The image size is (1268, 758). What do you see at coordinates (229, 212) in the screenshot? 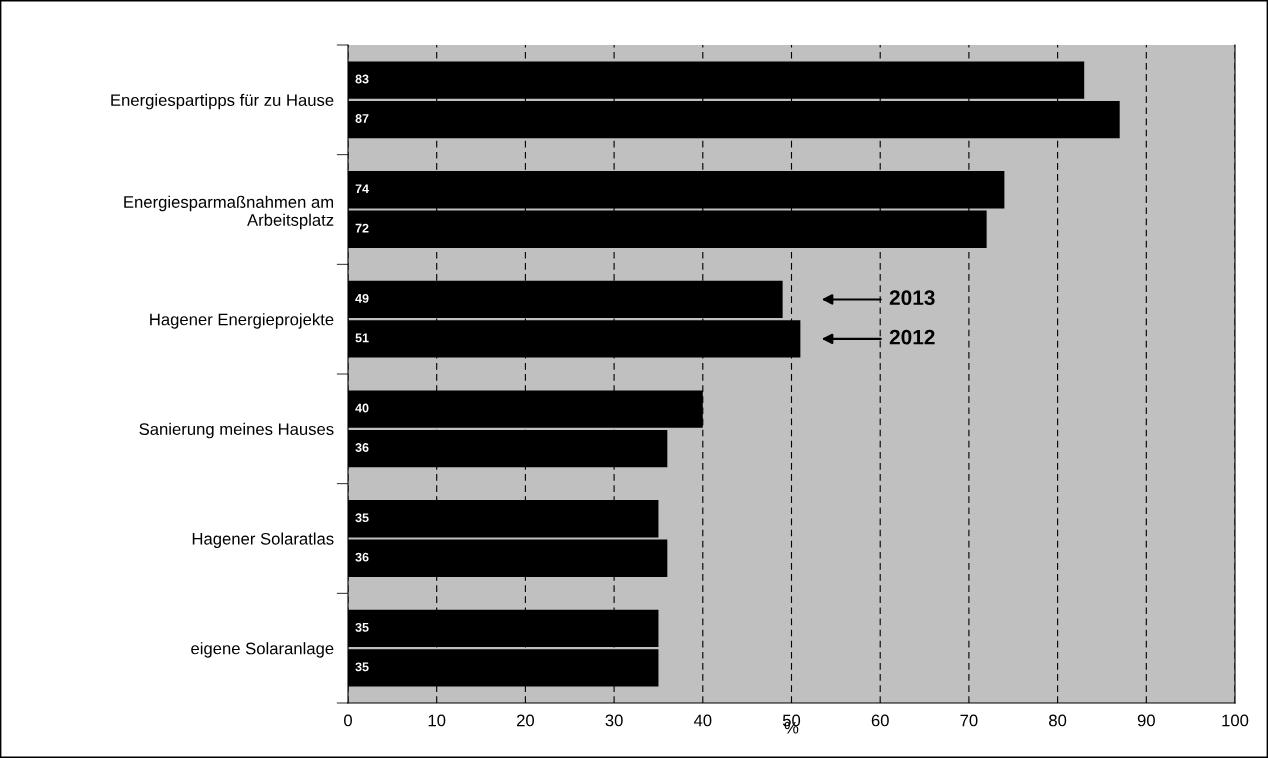
I see `y-tick-label: Energiesparmaßnahmen am Arbeitsplatz` at bounding box center [229, 212].